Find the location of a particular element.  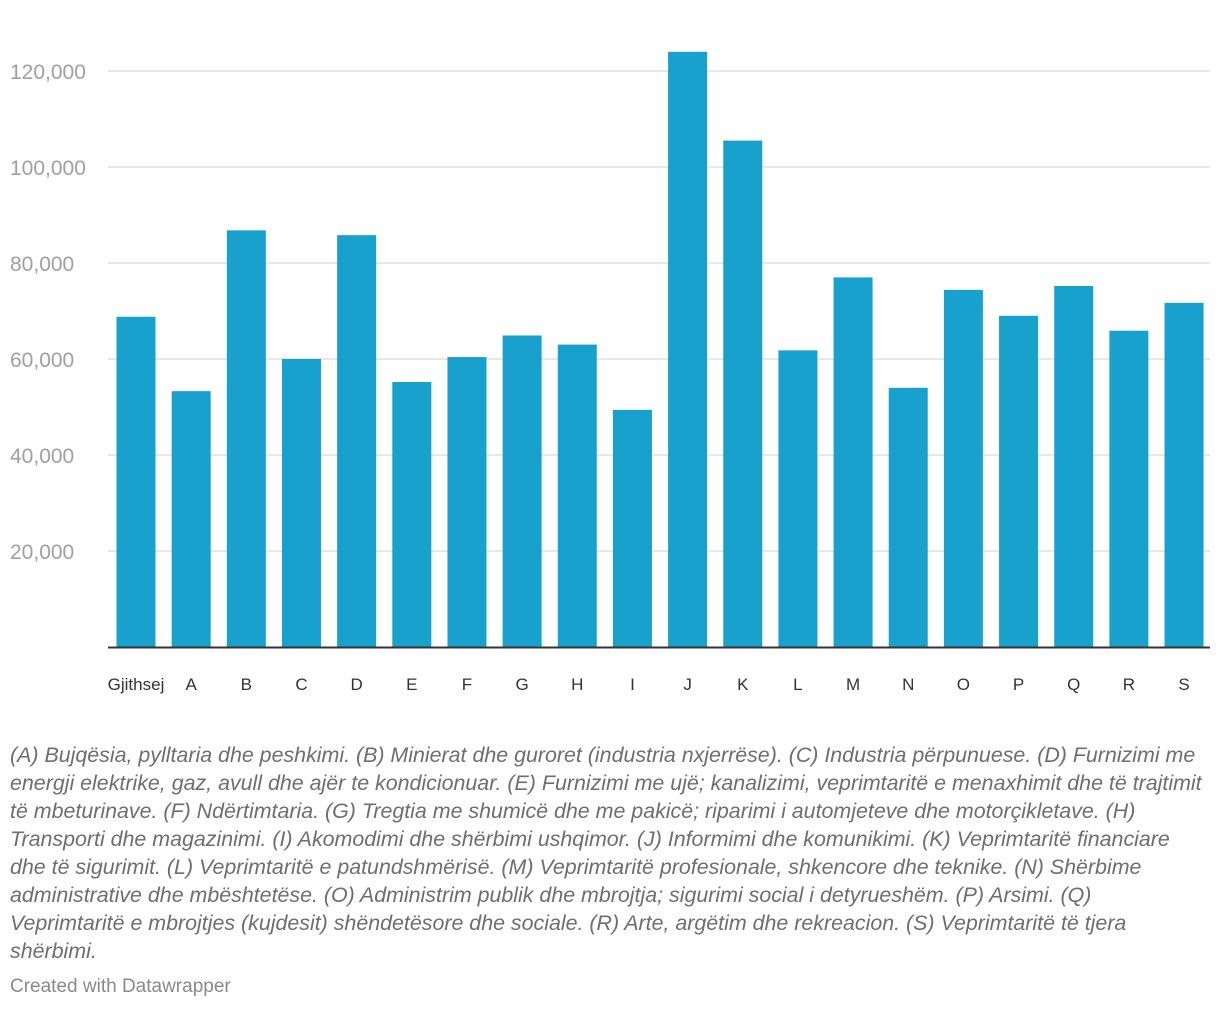

bar-q is located at coordinates (1074, 466).